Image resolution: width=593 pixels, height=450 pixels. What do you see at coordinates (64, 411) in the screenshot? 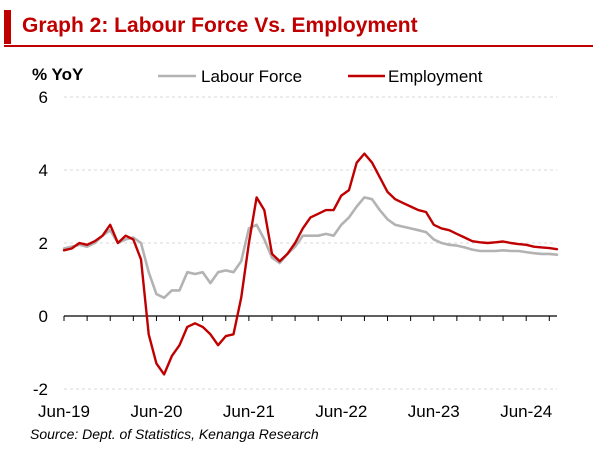
I see `x-tick-label: Jun-19` at bounding box center [64, 411].